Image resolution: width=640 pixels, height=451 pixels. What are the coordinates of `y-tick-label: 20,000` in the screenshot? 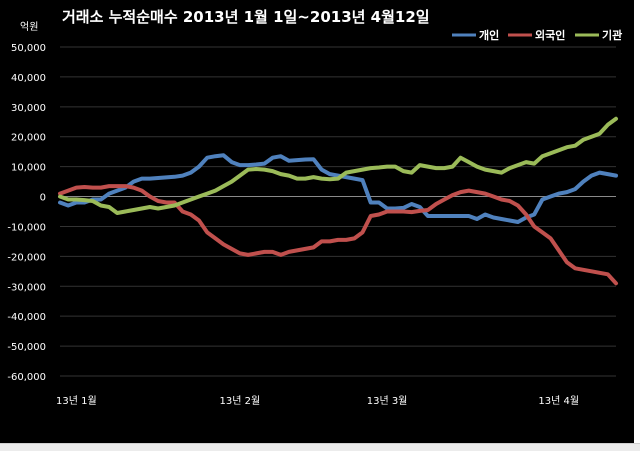 It's located at (28, 138).